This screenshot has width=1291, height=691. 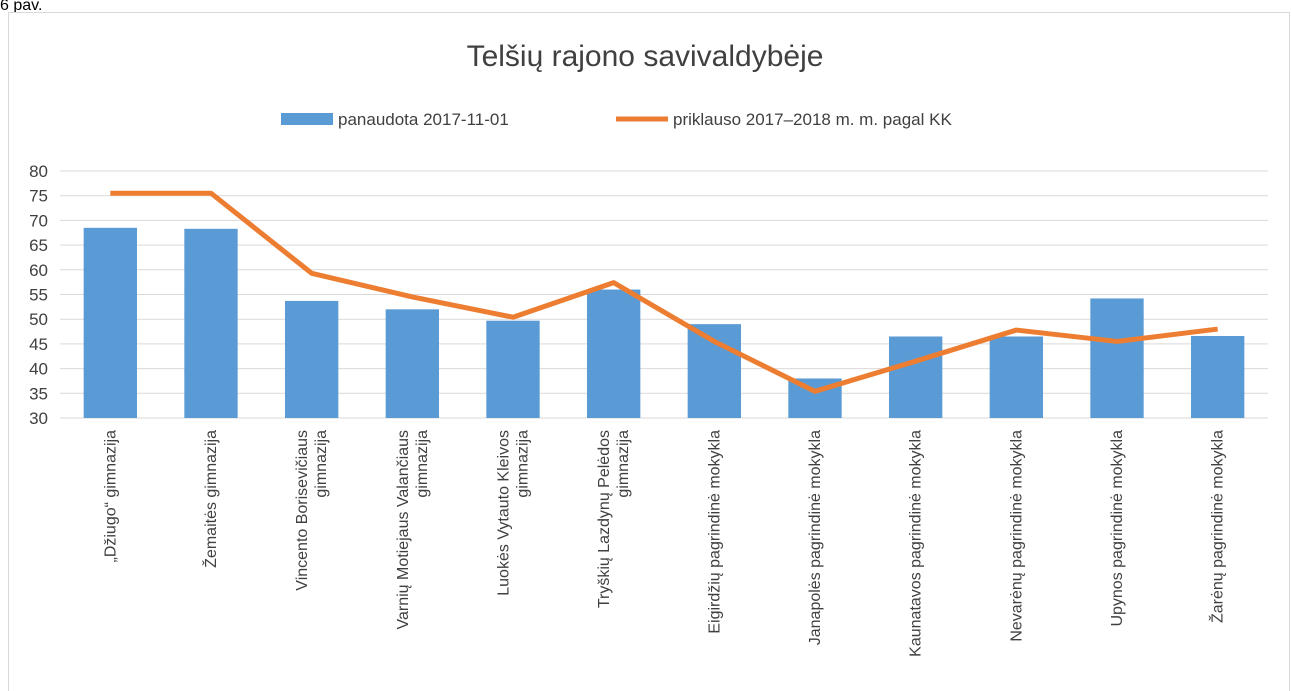 I want to click on x-tick-label: Varnių Motiejaus Valančiaus gimnazija, so click(x=413, y=530).